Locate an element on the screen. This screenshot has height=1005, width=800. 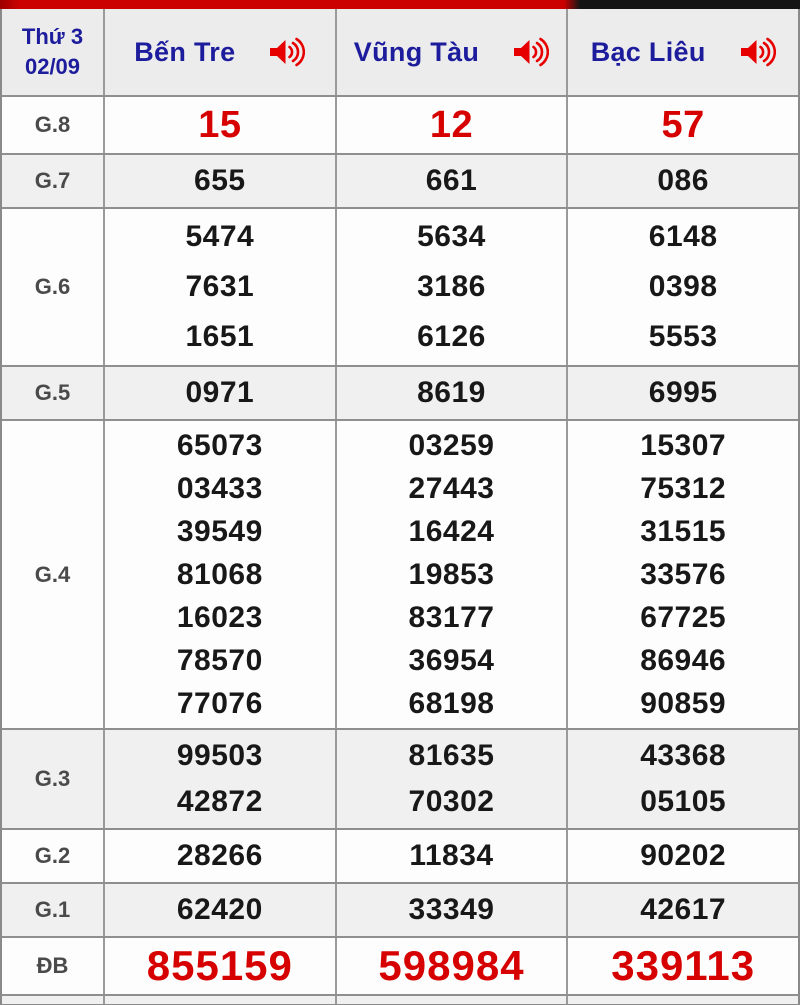
prize-cell: 086 is located at coordinates (682, 181).